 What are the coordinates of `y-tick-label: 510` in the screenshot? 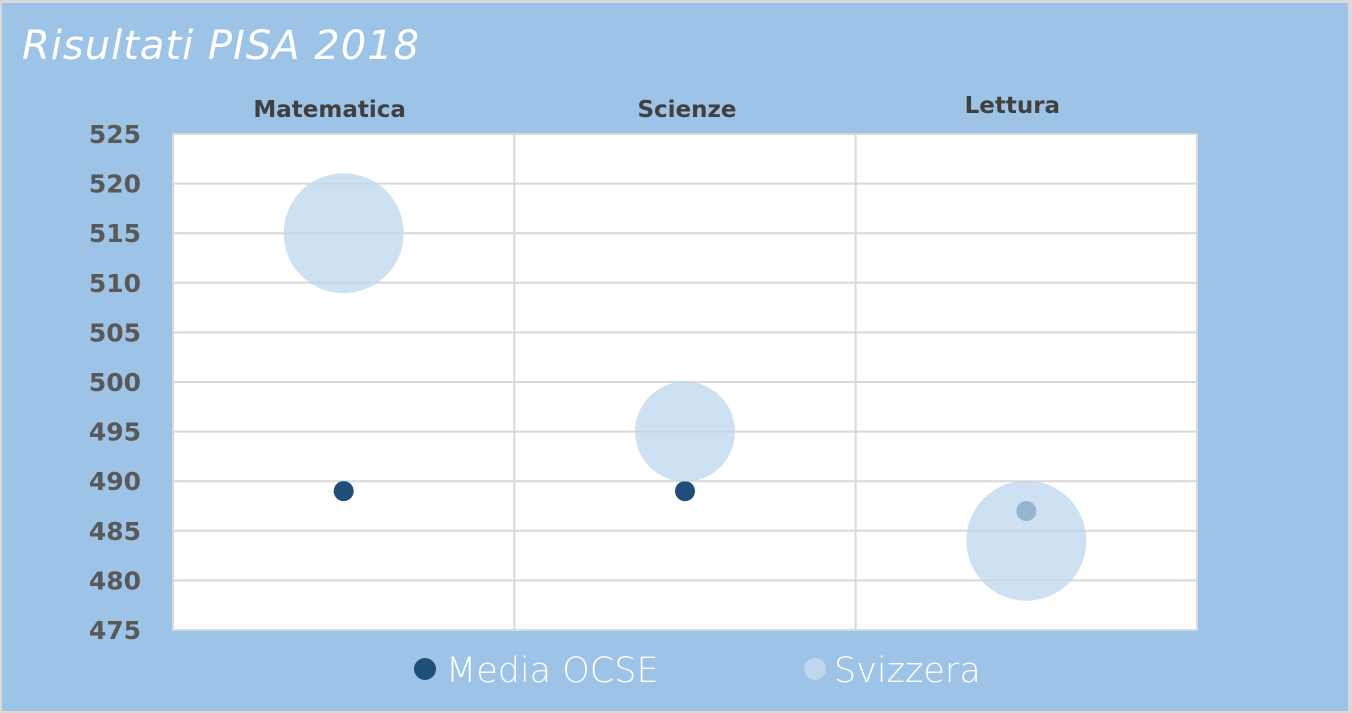 It's located at (115, 283).